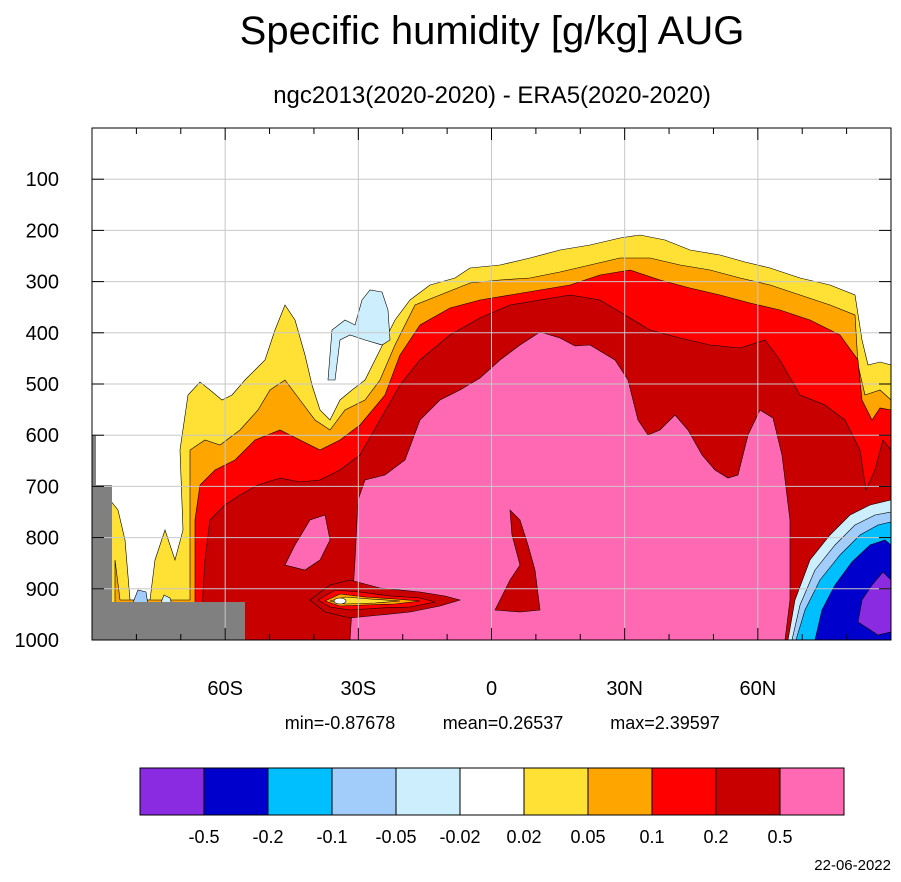 Image resolution: width=901 pixels, height=882 pixels. Describe the element at coordinates (517, 561) in the screenshot. I see `contour-intrusion-0.2-equator` at that location.